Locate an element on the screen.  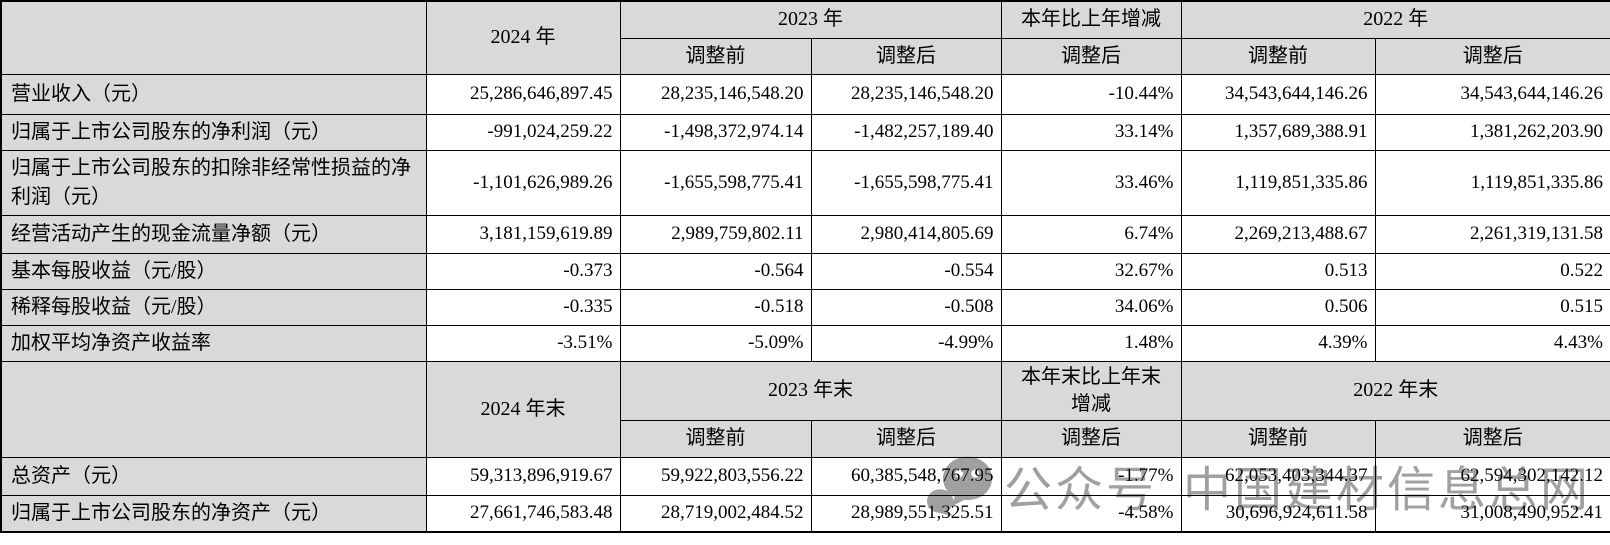
cell-value: 4.39% is located at coordinates (1278, 343).